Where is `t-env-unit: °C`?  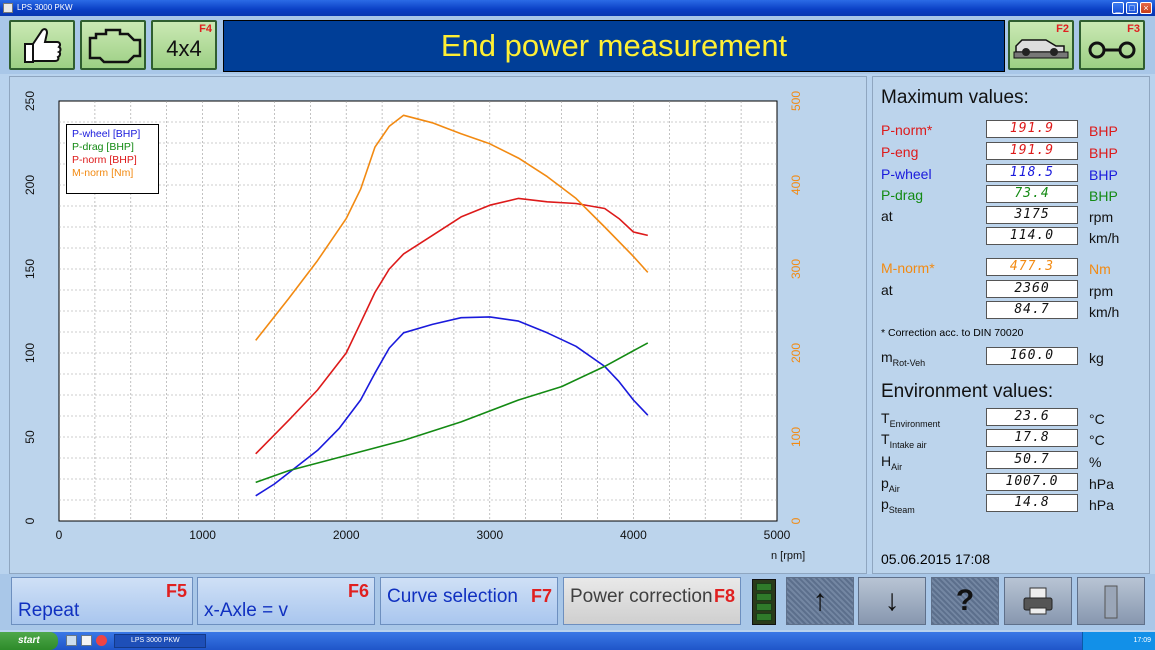
t-env-unit: °C is located at coordinates (1097, 419).